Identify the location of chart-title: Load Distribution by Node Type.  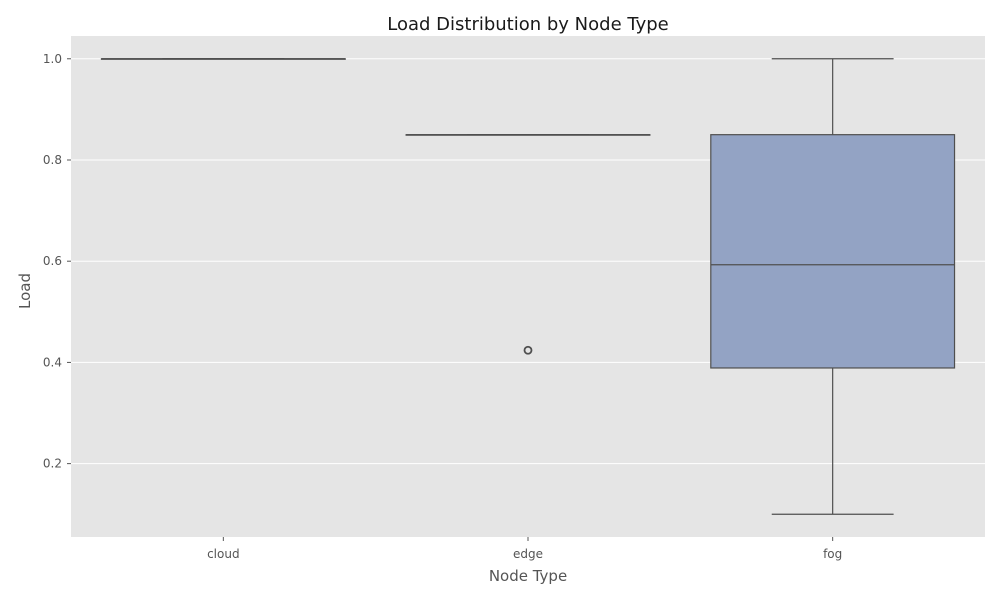
(527, 24).